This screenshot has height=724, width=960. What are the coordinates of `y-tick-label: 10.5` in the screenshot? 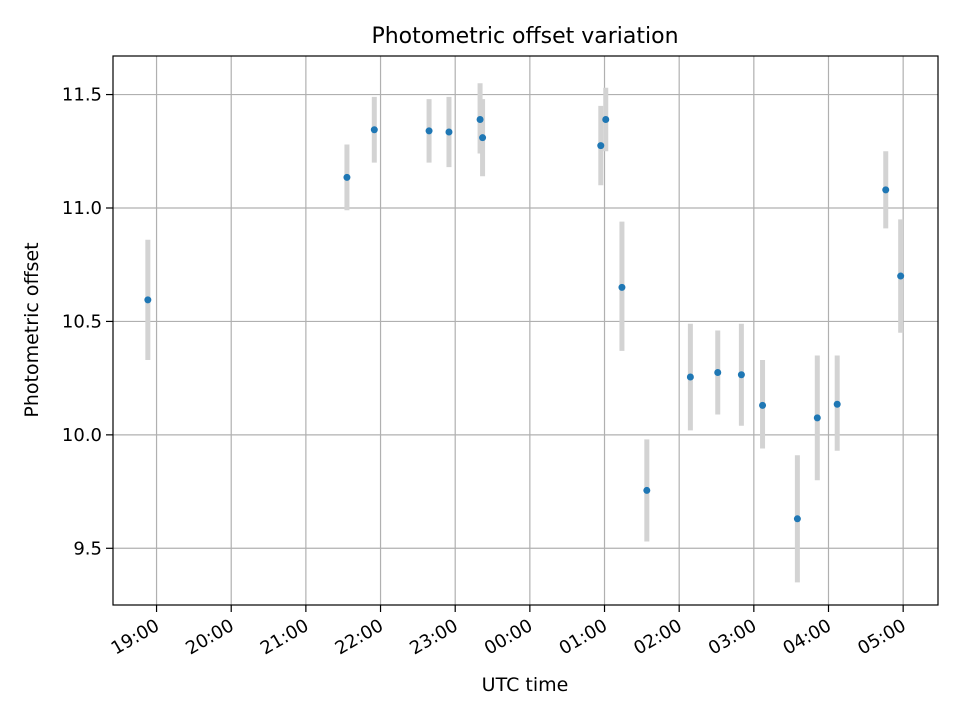 It's located at (82, 321).